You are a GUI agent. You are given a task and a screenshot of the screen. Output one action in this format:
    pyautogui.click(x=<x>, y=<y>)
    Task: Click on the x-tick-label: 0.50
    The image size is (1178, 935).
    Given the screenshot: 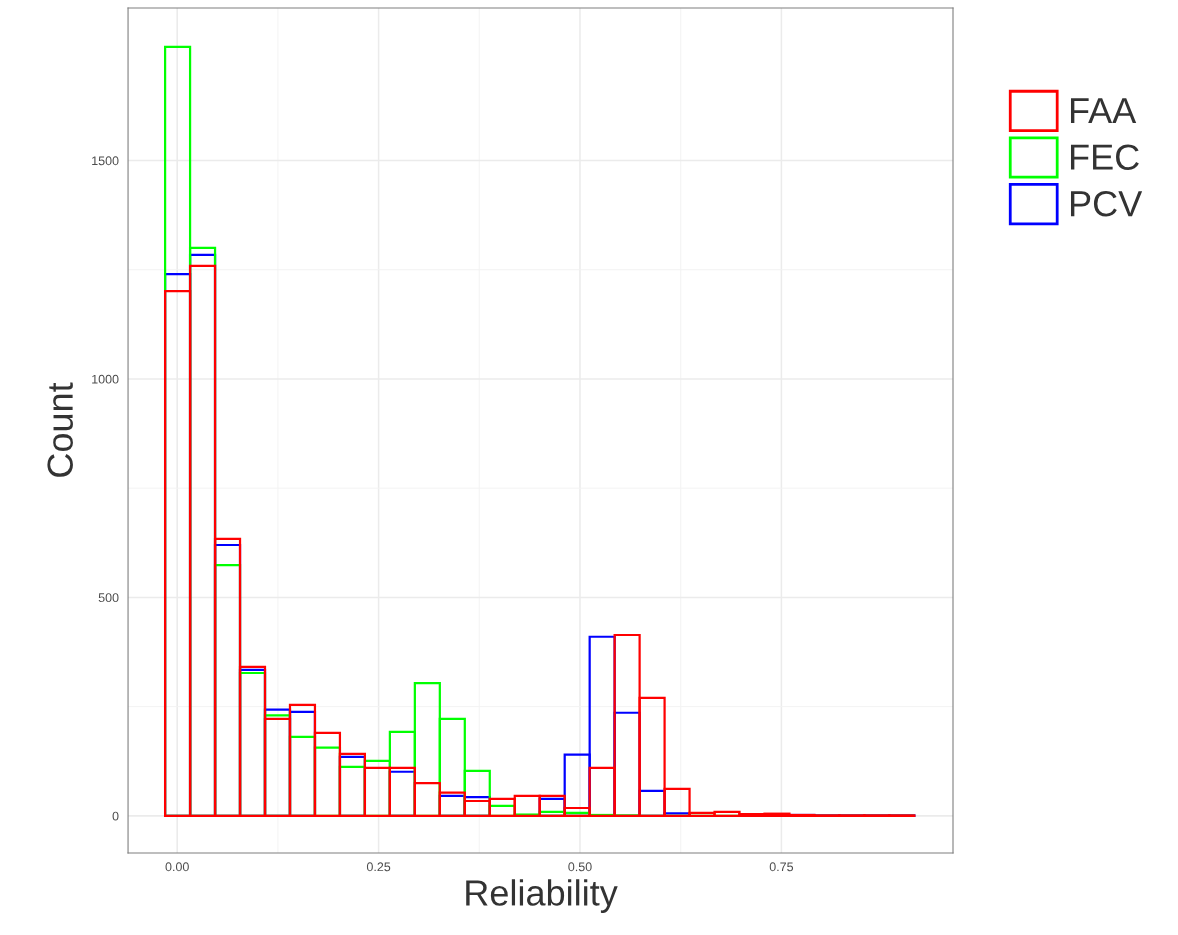 What is the action you would take?
    pyautogui.click(x=580, y=867)
    